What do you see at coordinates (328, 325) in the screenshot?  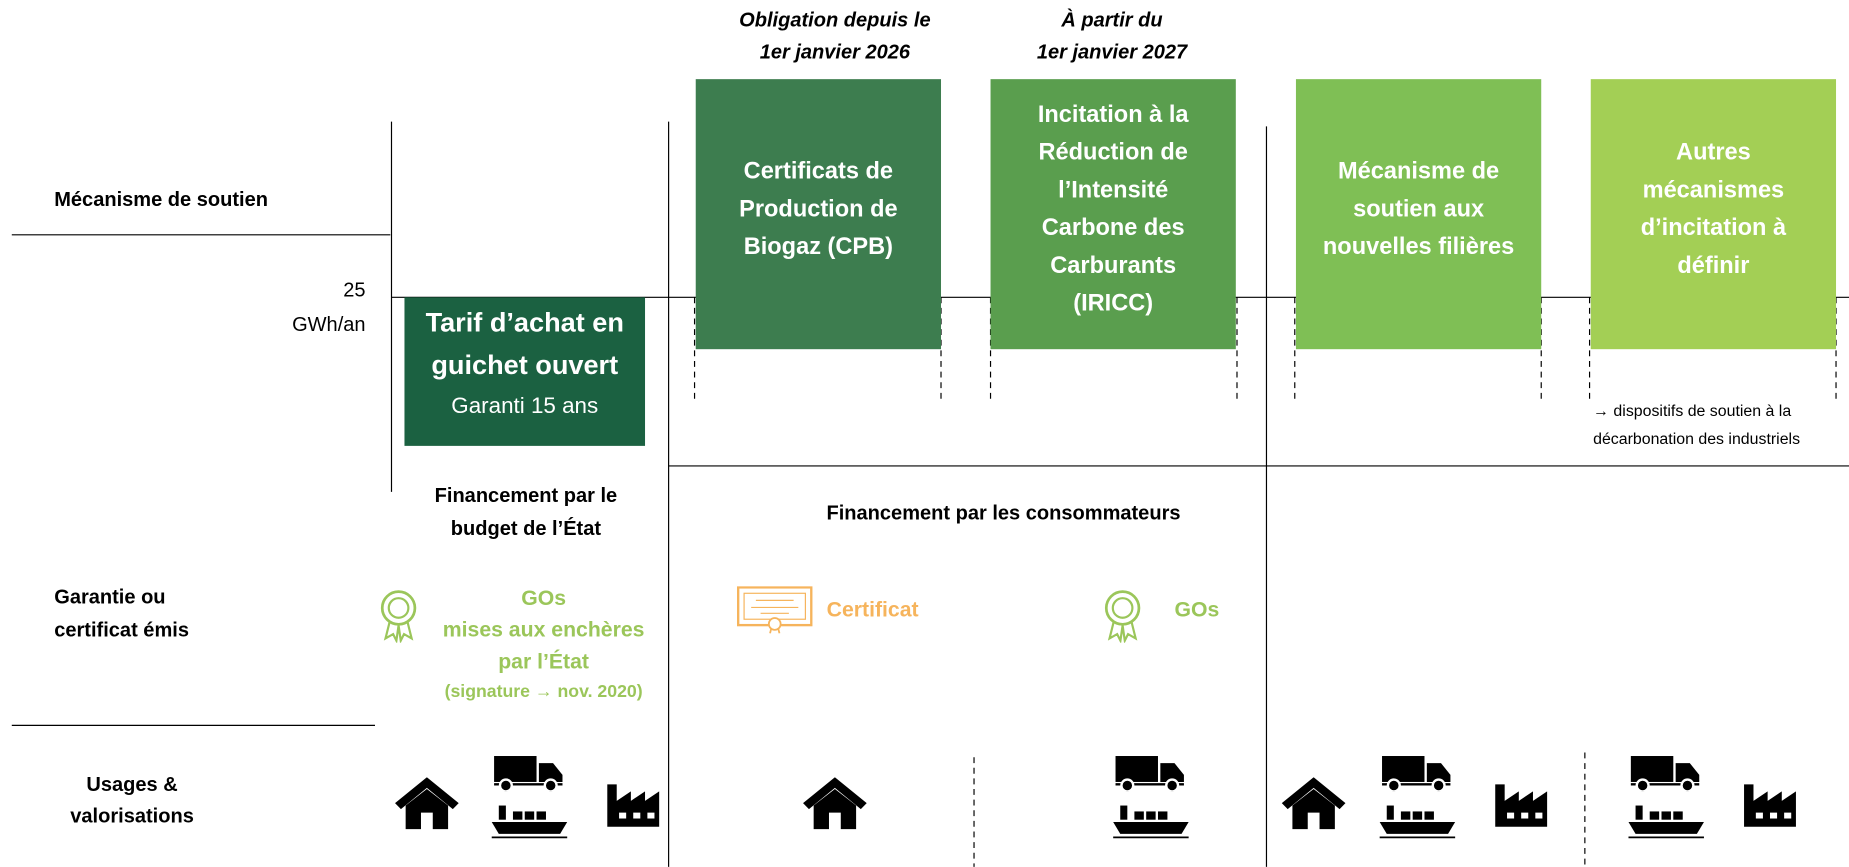 I see `threshold-unit: GWh/an` at bounding box center [328, 325].